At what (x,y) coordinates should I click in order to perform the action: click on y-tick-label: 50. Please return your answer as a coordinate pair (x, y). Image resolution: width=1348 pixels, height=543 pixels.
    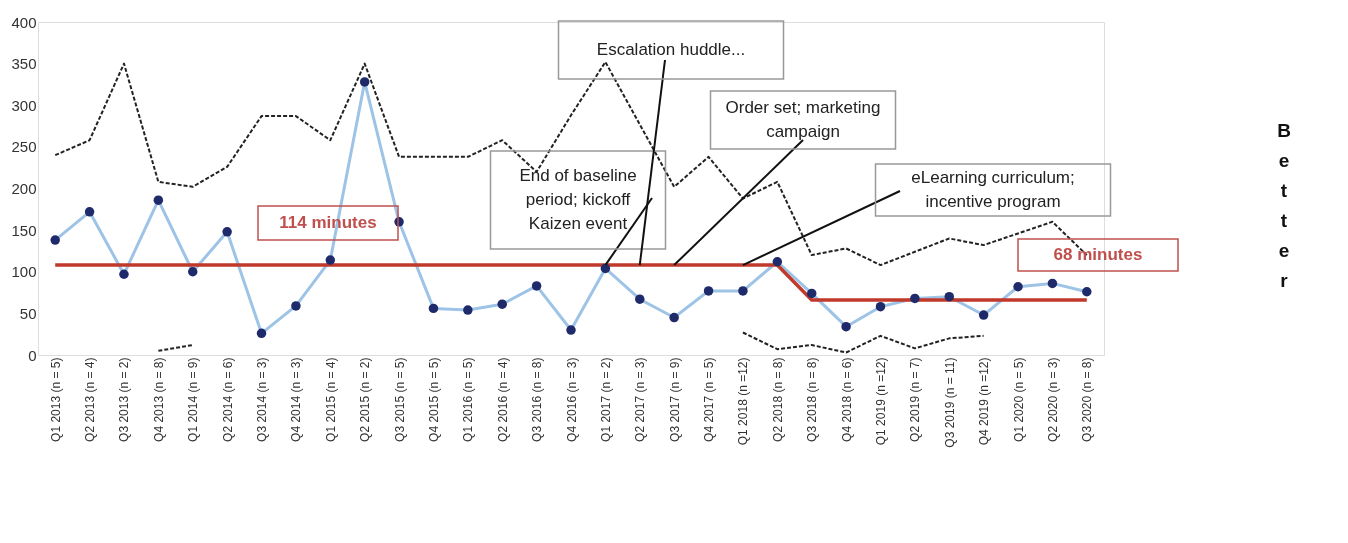
    Looking at the image, I should click on (28, 313).